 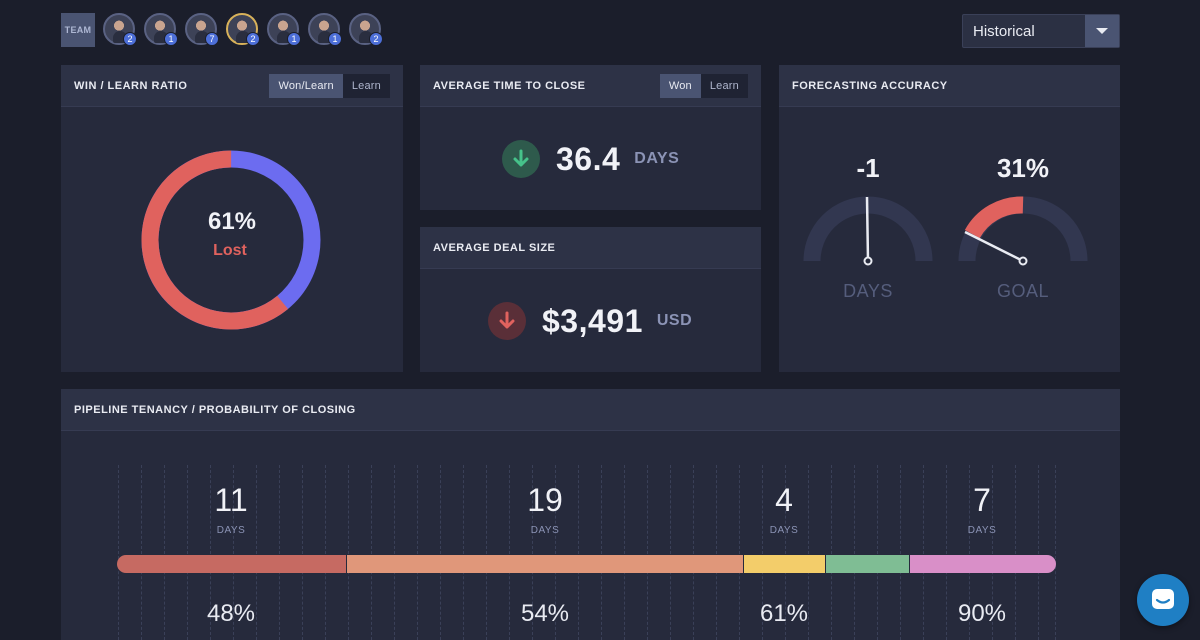 What do you see at coordinates (494, 247) in the screenshot?
I see `panel-title: AVERAGE DEAL SIZE` at bounding box center [494, 247].